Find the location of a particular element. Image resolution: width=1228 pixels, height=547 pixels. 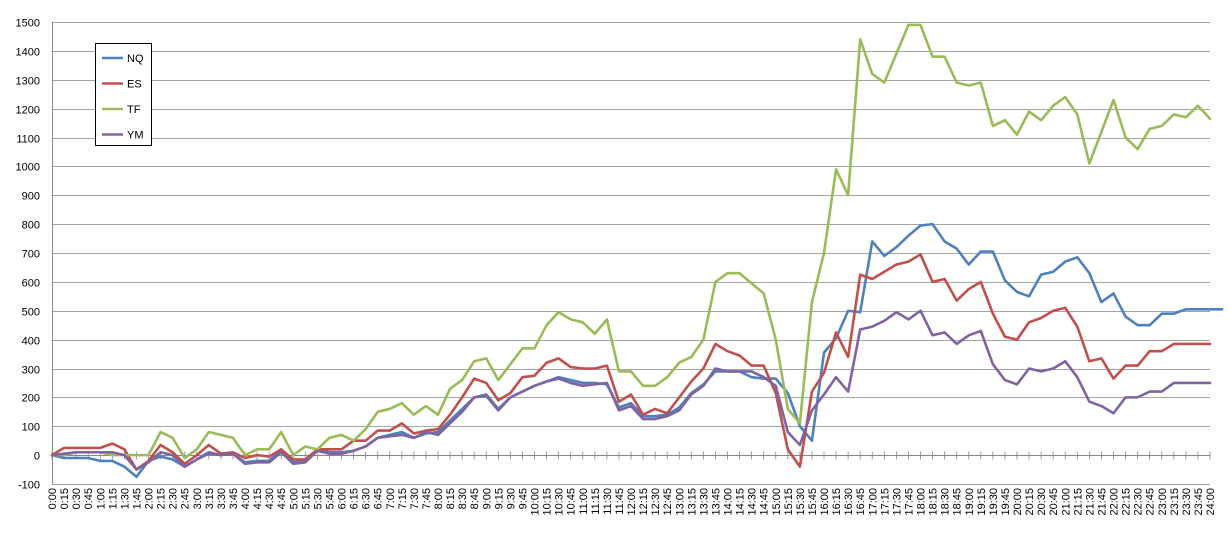

x-tick-label: 9:15 is located at coordinates (499, 498).